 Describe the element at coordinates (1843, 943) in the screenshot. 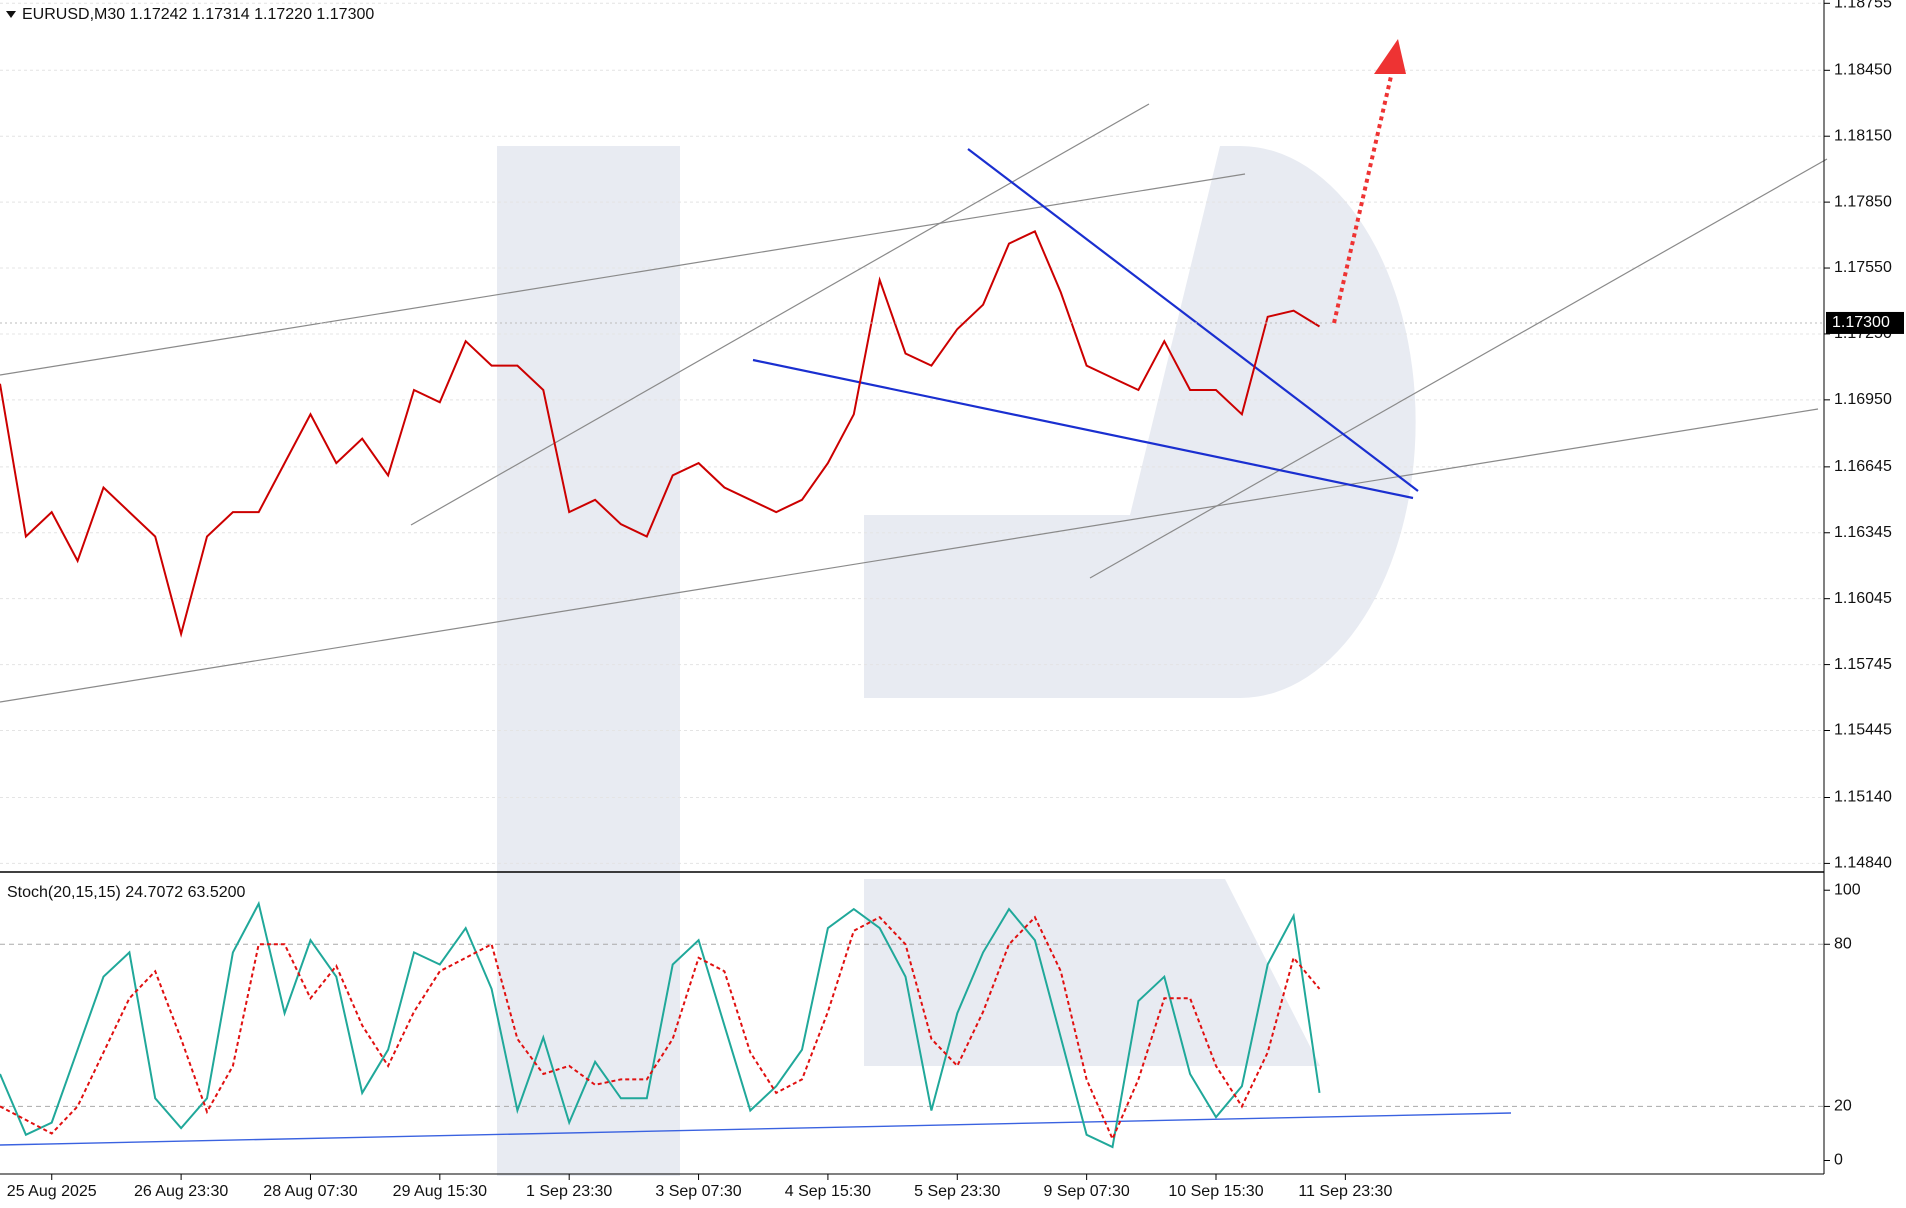

I see `y-tick-label: 80` at that location.